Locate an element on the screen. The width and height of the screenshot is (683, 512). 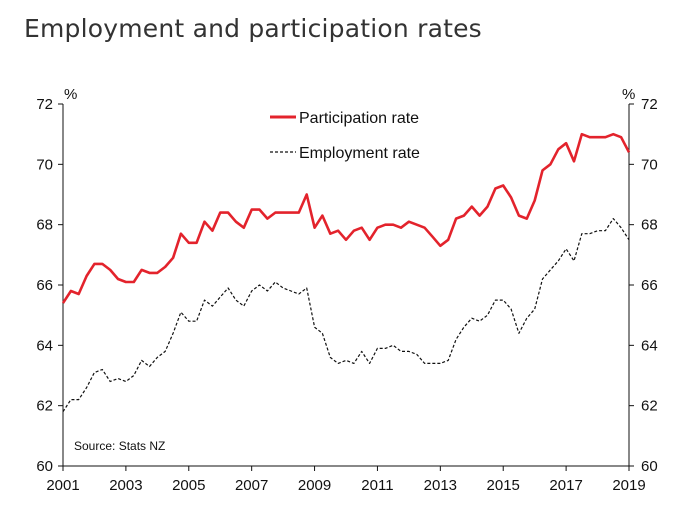
source-note: Source: Stats NZ is located at coordinates (119, 446).